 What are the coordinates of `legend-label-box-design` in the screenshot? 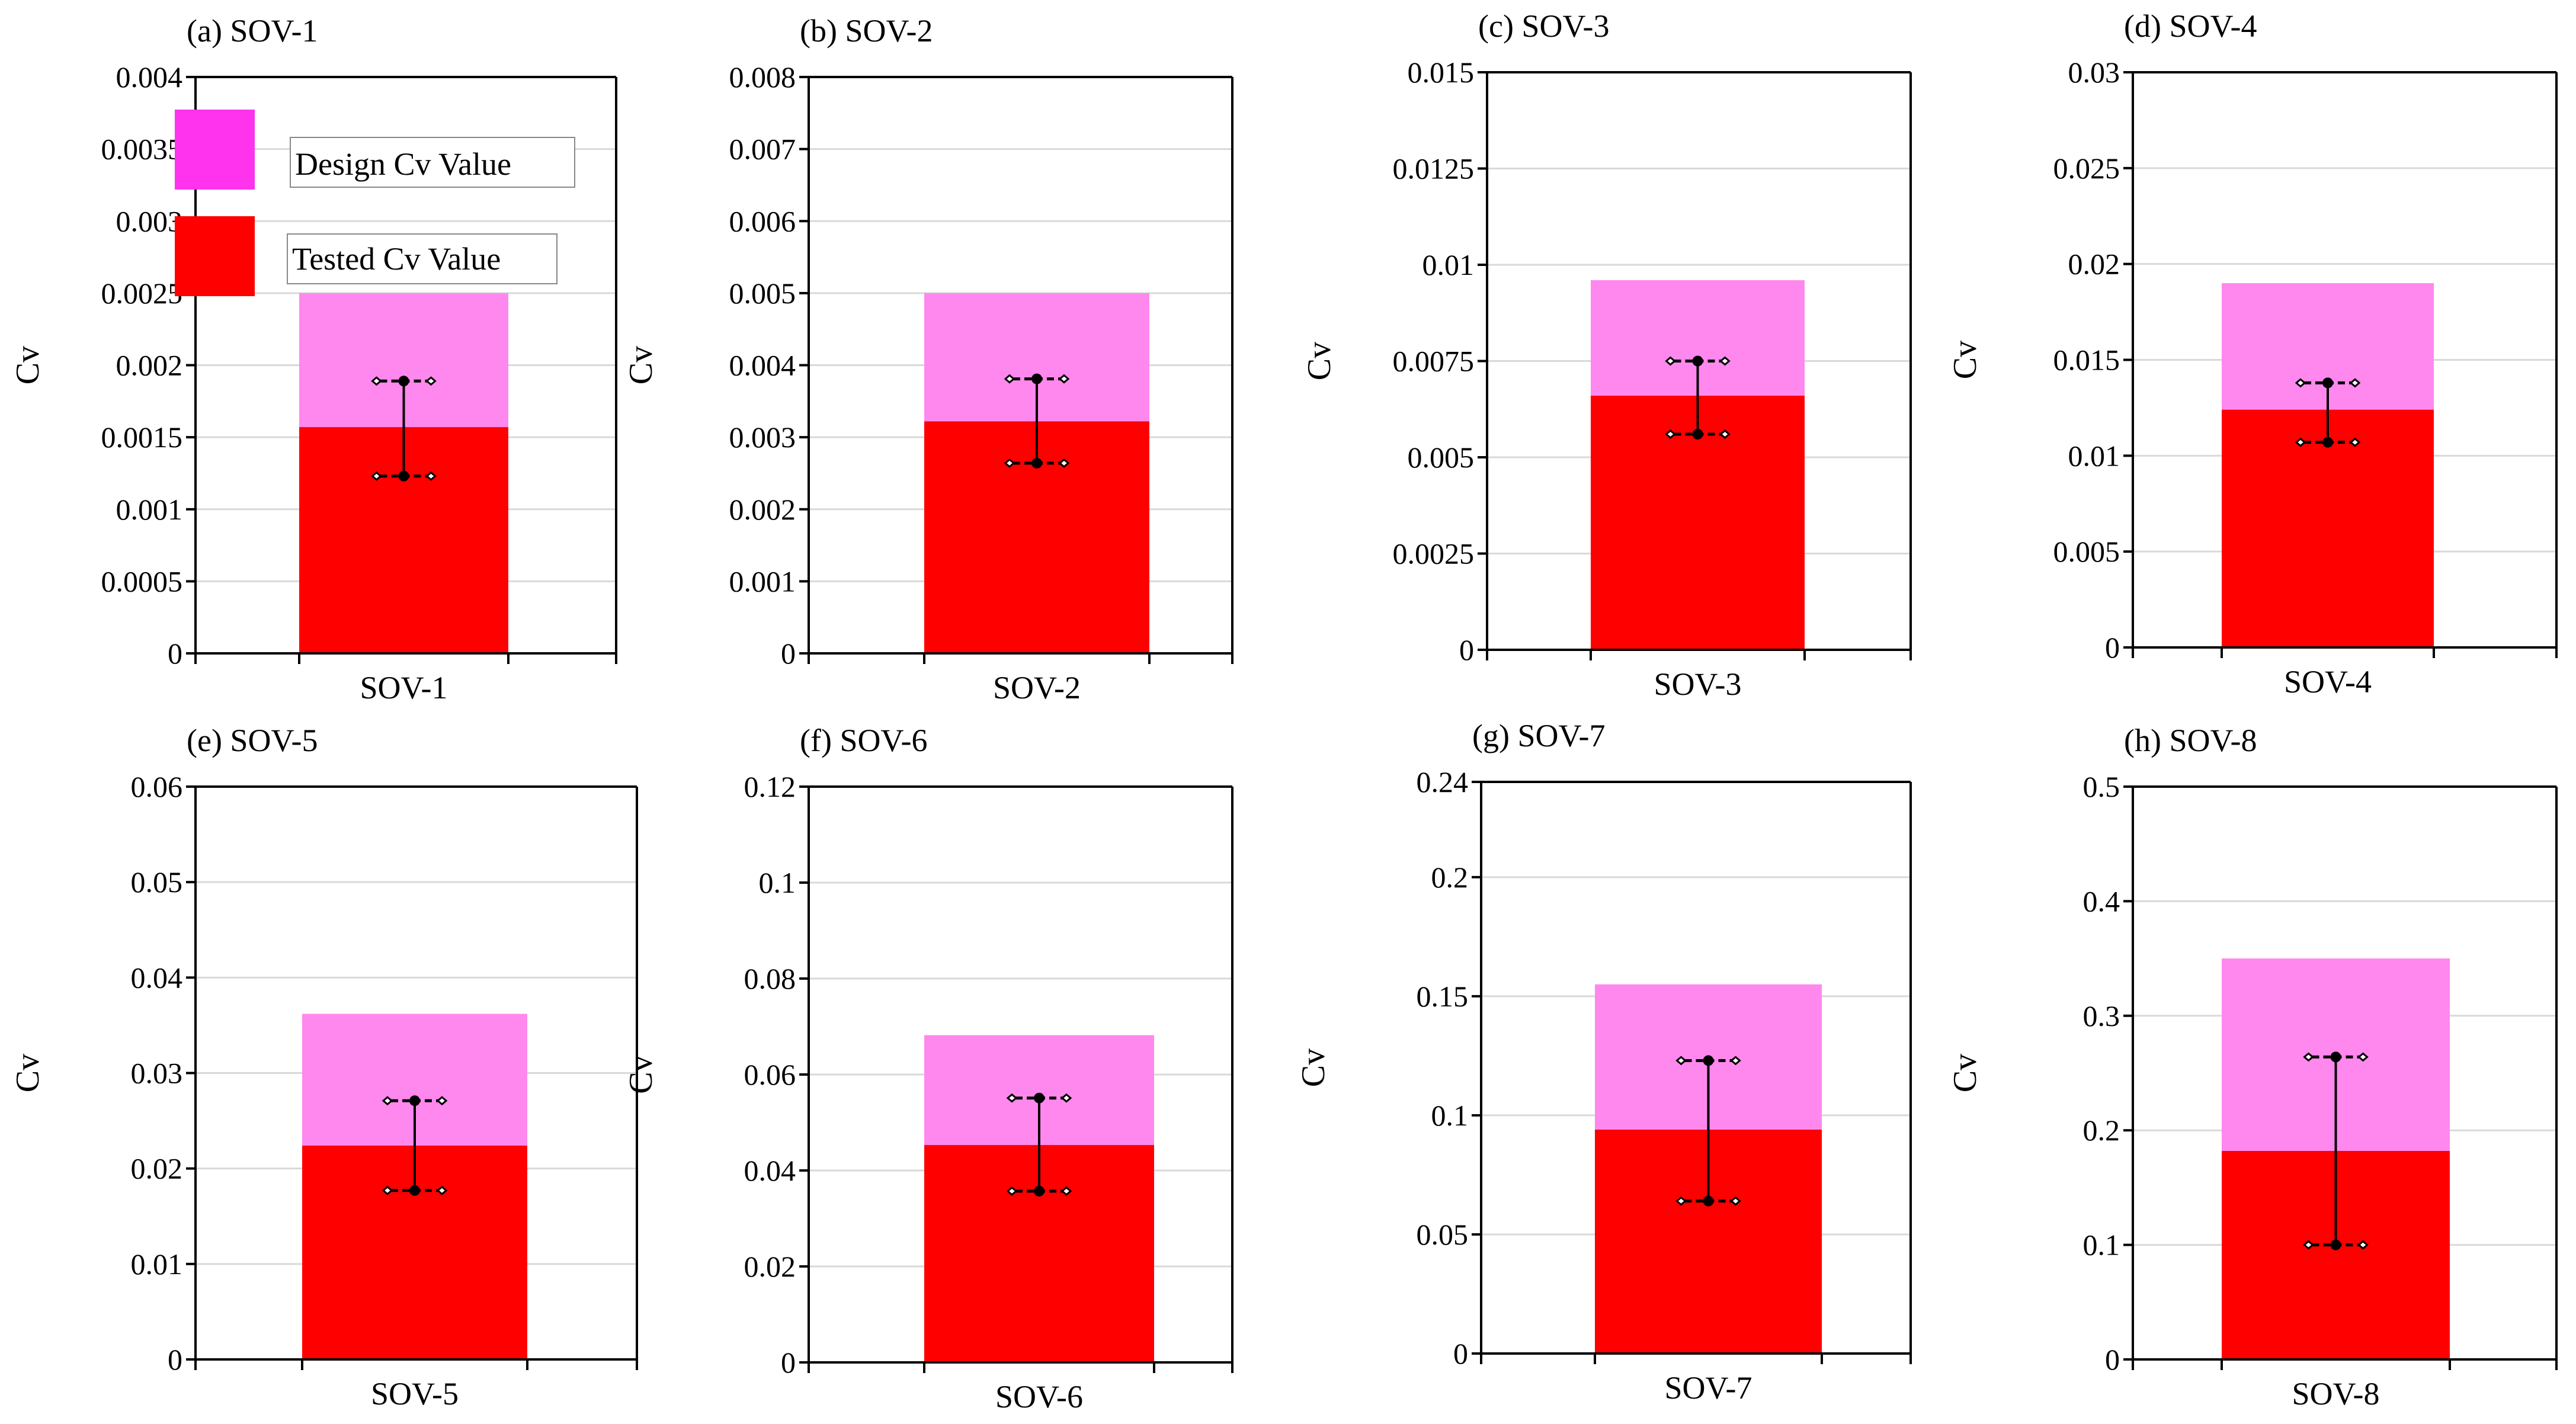 It's located at (432, 163).